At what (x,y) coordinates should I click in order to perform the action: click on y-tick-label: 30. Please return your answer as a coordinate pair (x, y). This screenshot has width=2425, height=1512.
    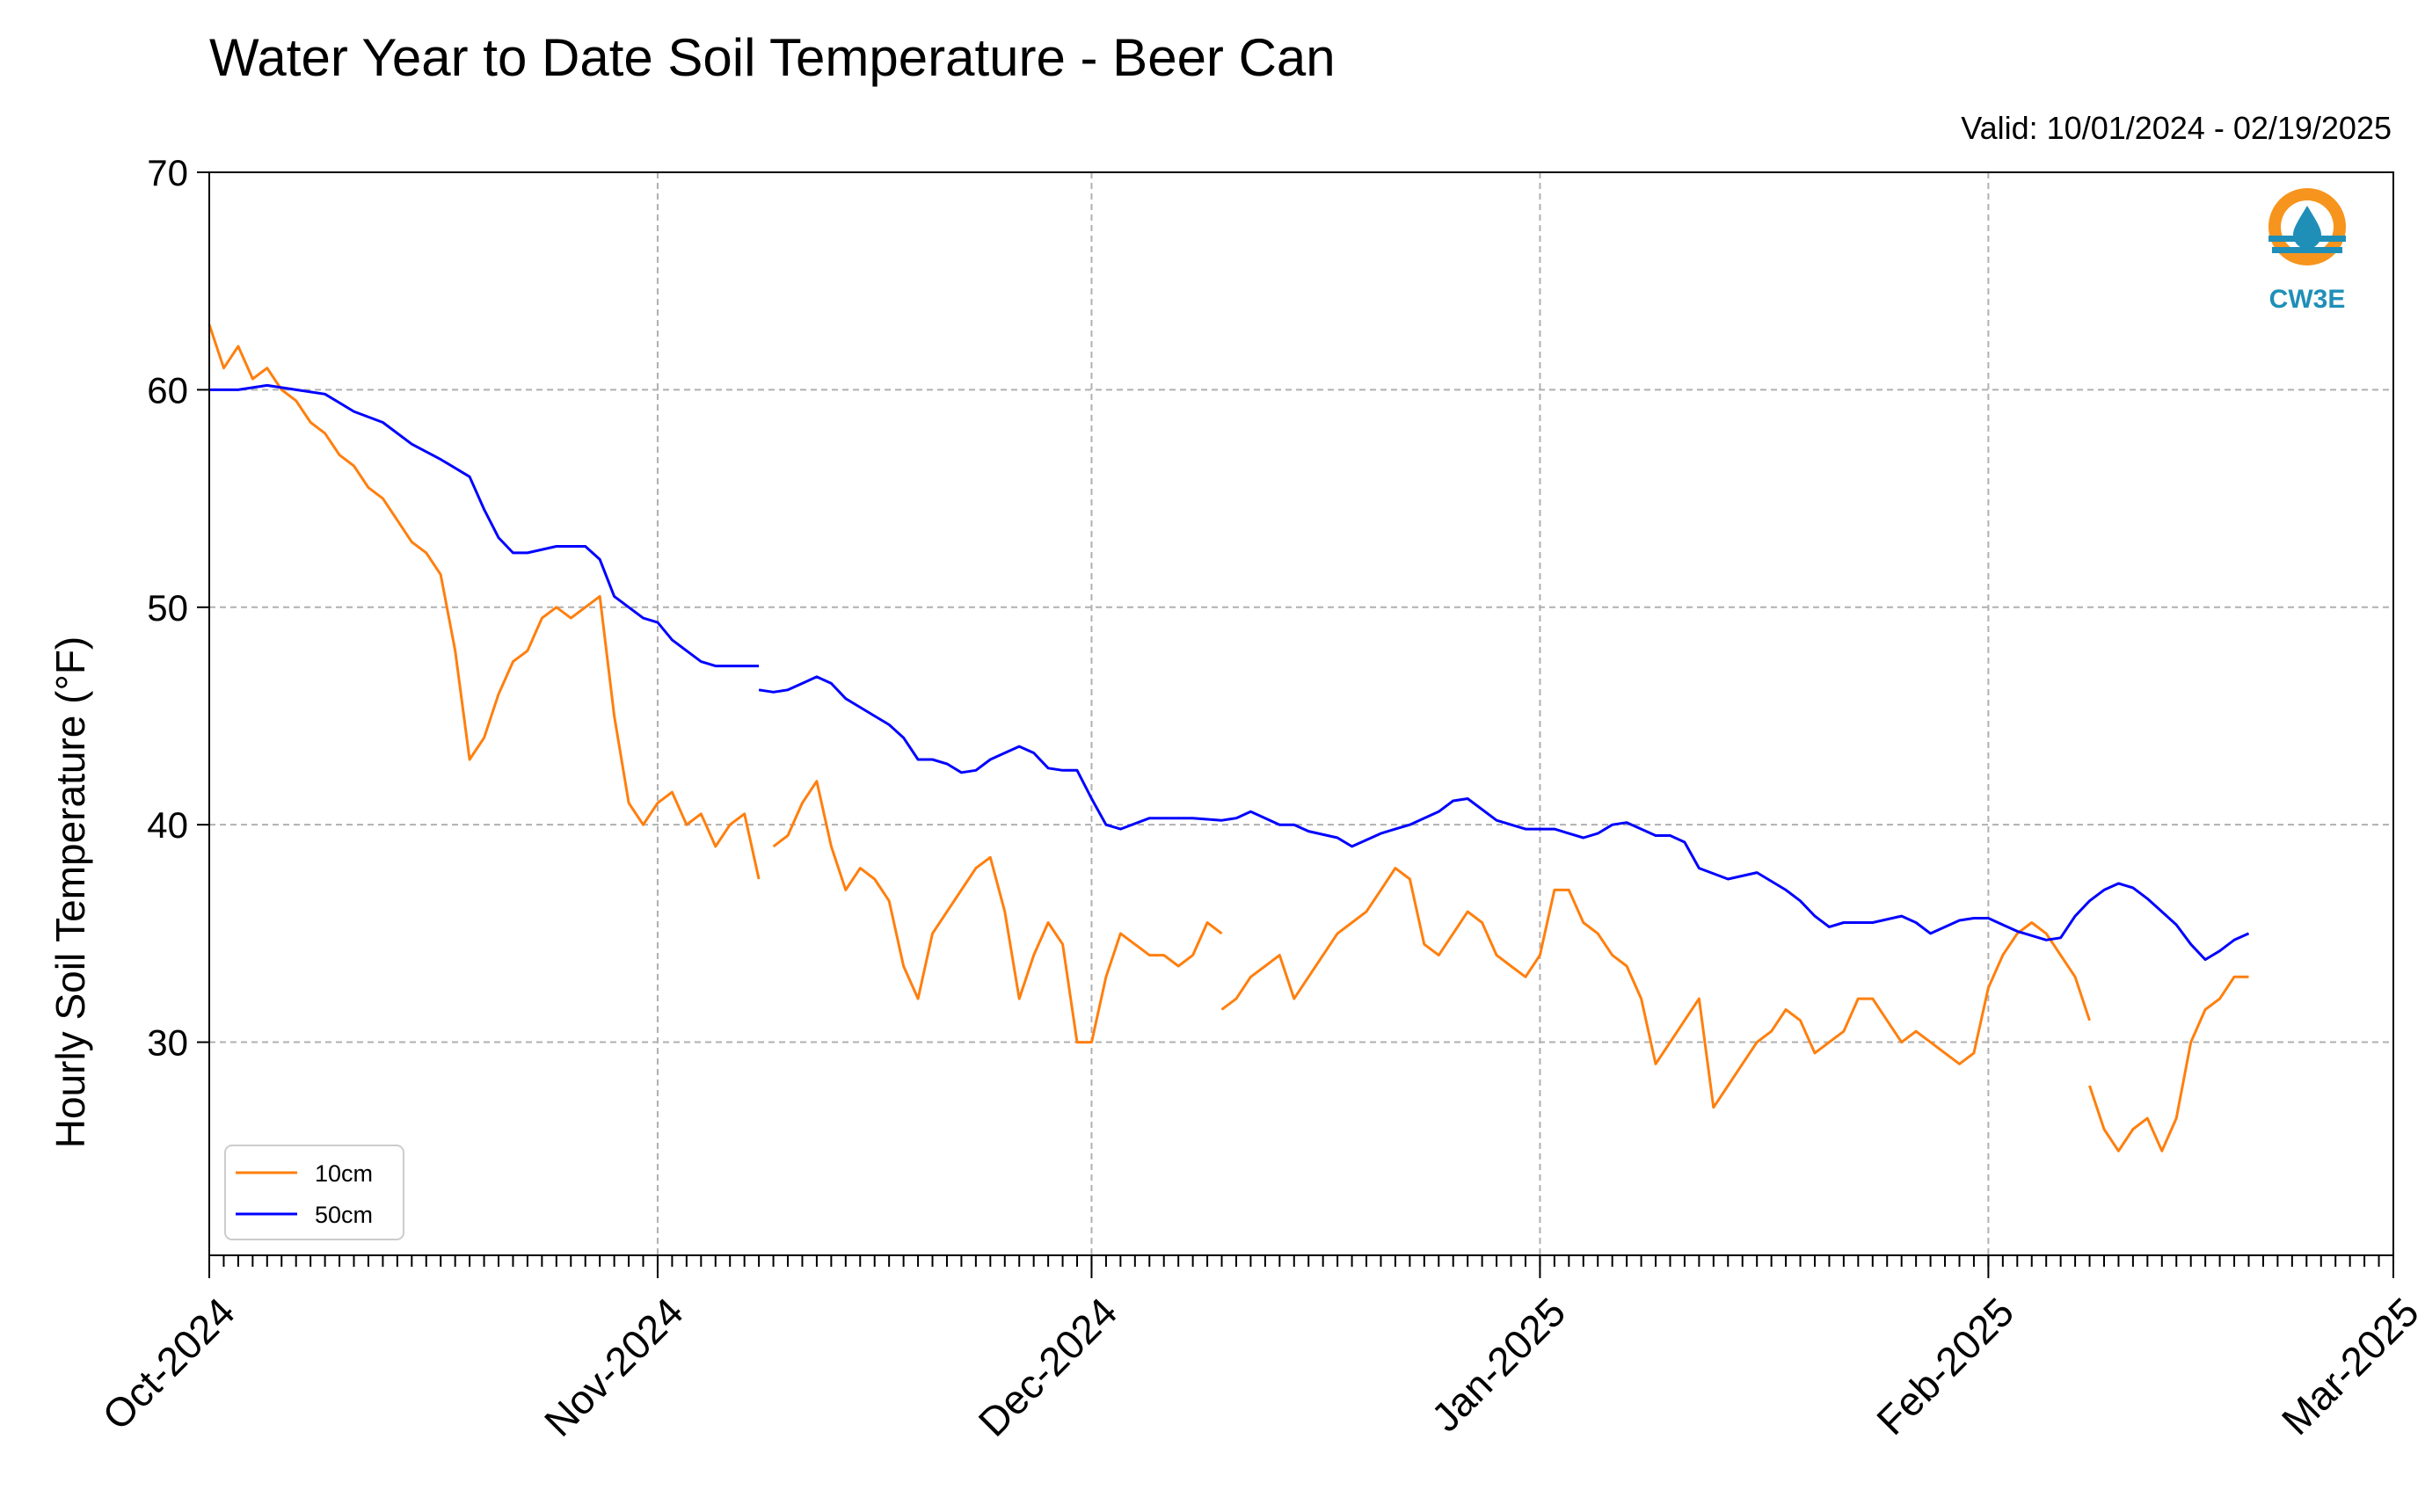
    Looking at the image, I should click on (167, 1043).